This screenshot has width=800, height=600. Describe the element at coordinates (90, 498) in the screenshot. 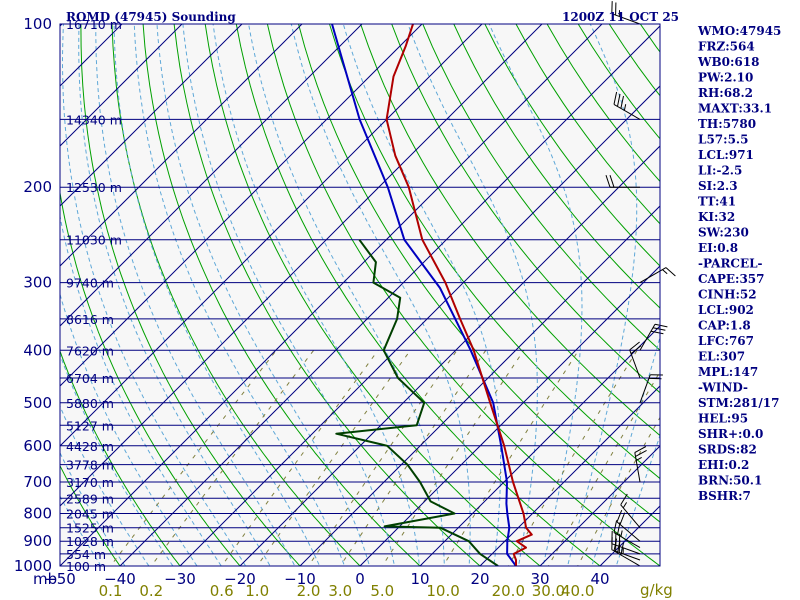

I see `height-label: 2589 m` at that location.